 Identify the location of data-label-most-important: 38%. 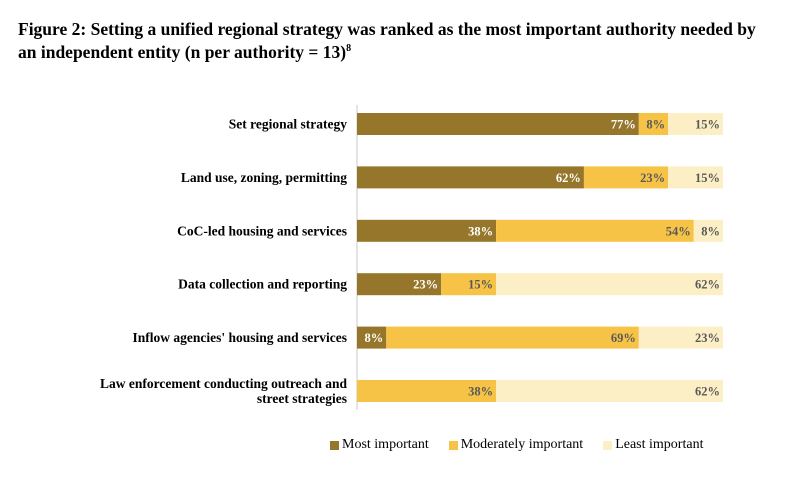
(480, 231).